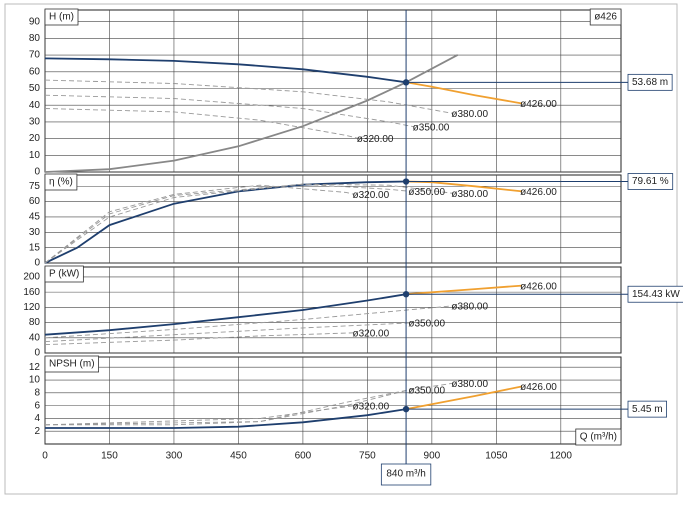 The image size is (683, 505). I want to click on x-tick-label: 450, so click(238, 456).